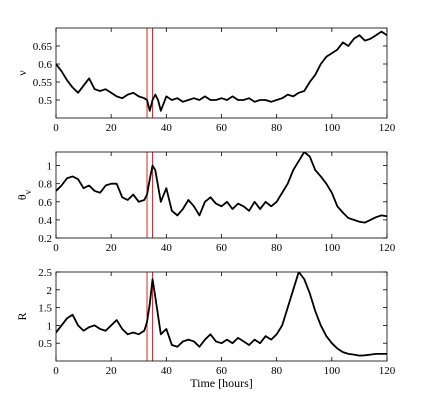 The width and height of the screenshot is (427, 407). Describe the element at coordinates (24, 194) in the screenshot. I see `y-axis-label: θv` at that location.